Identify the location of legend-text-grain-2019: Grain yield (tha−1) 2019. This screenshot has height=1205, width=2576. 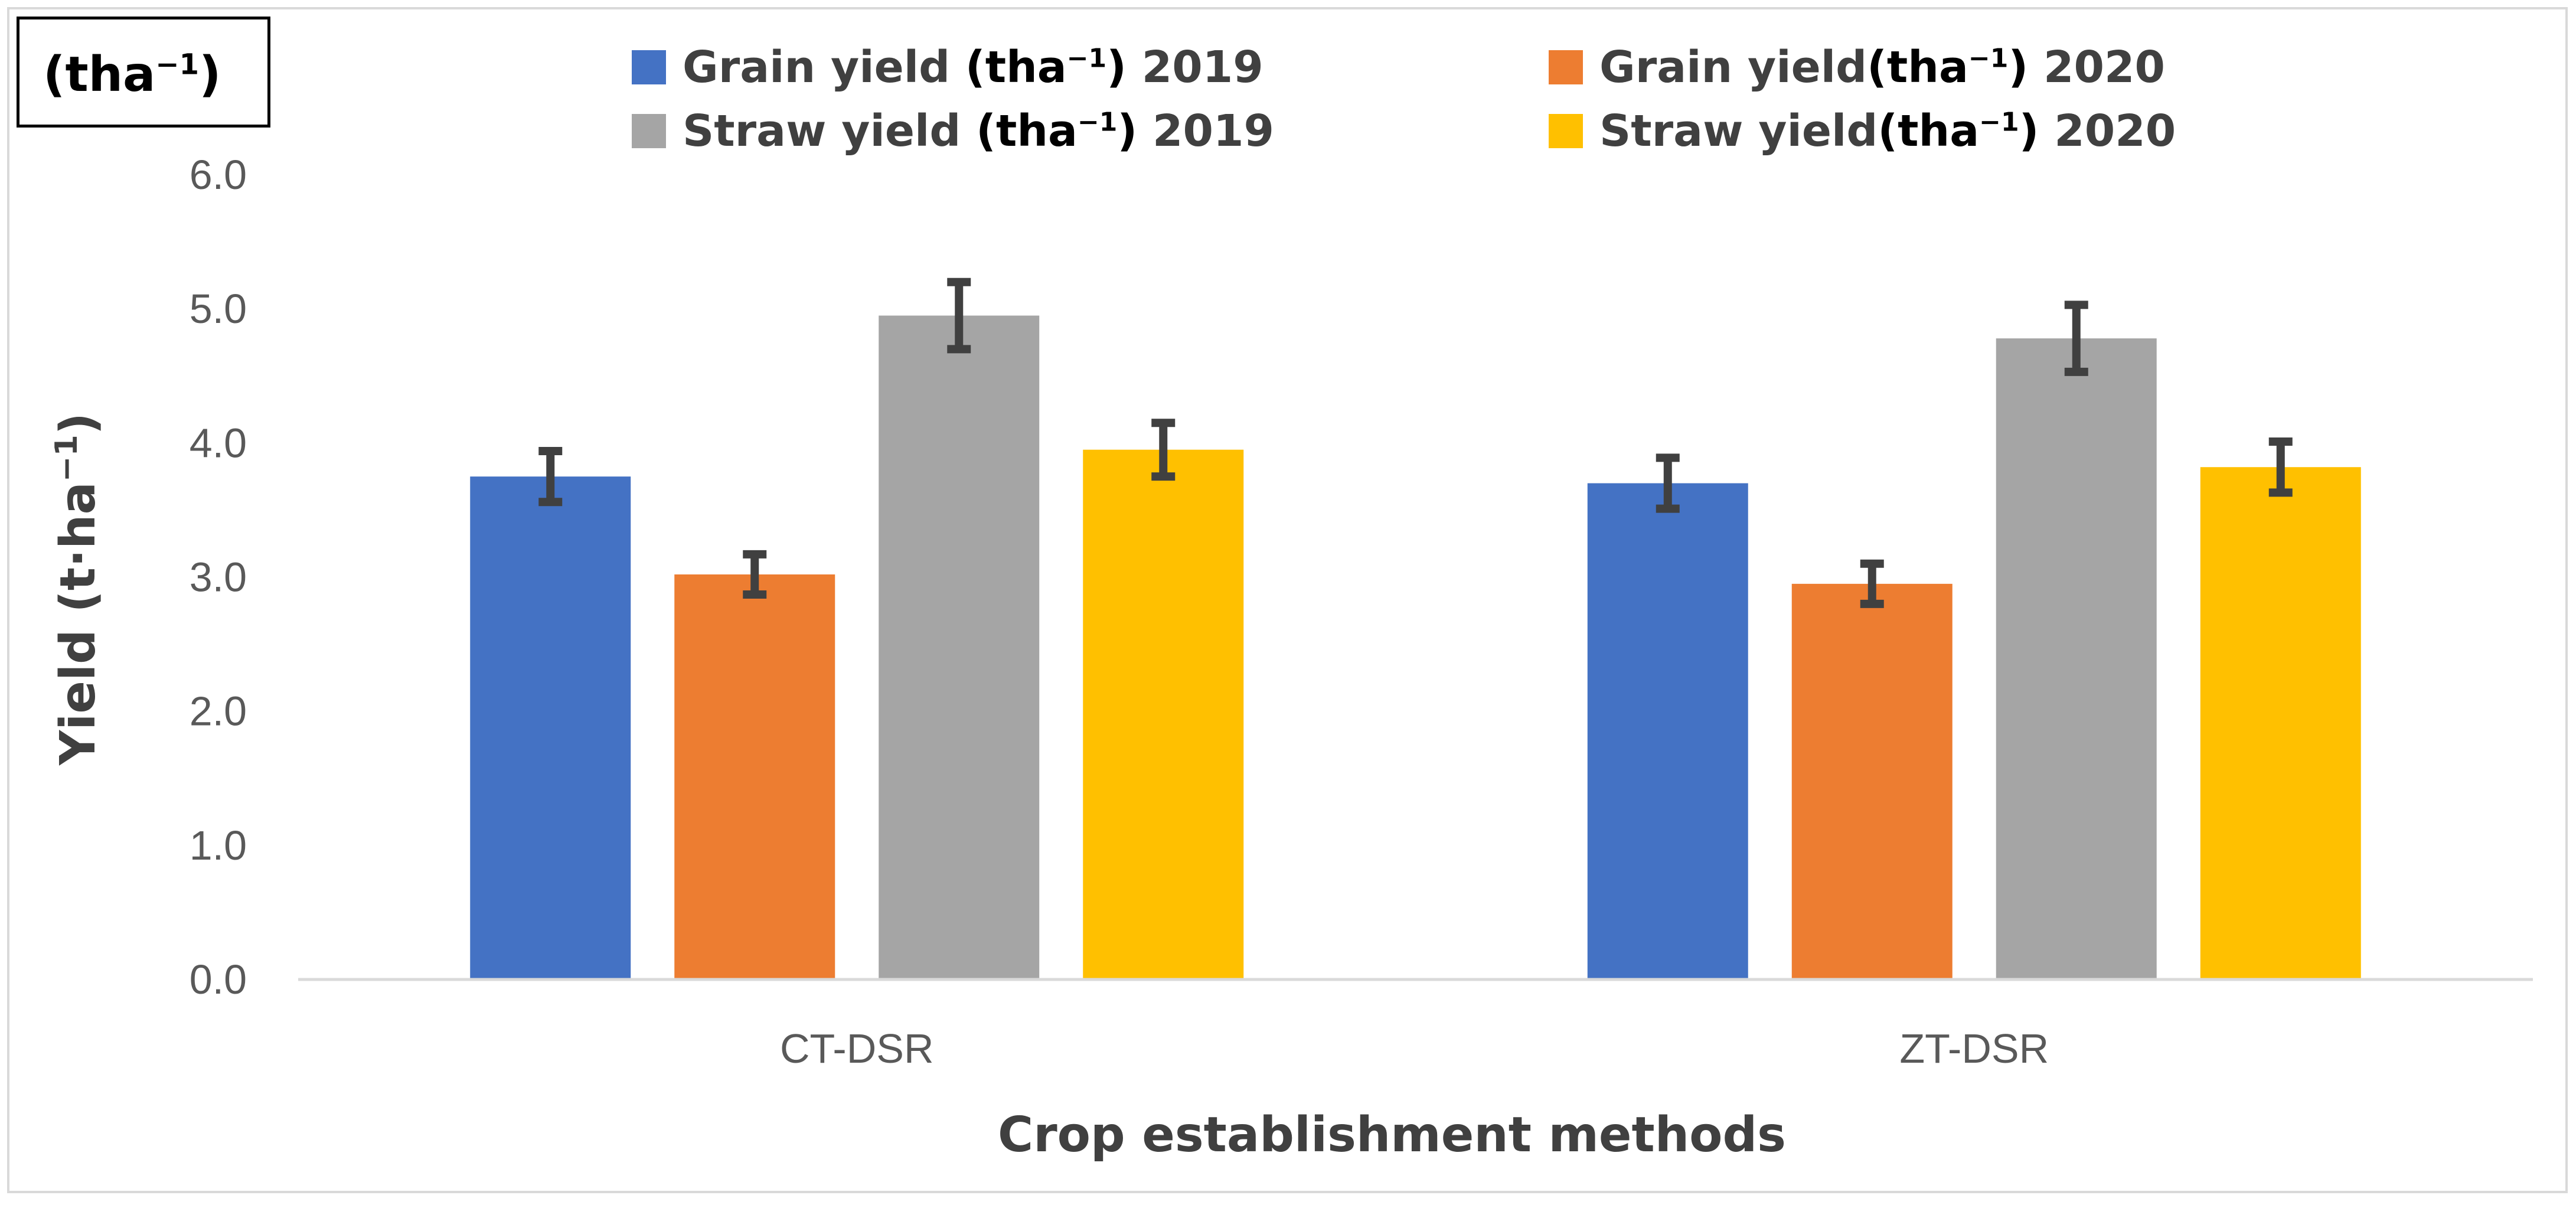
(973, 67).